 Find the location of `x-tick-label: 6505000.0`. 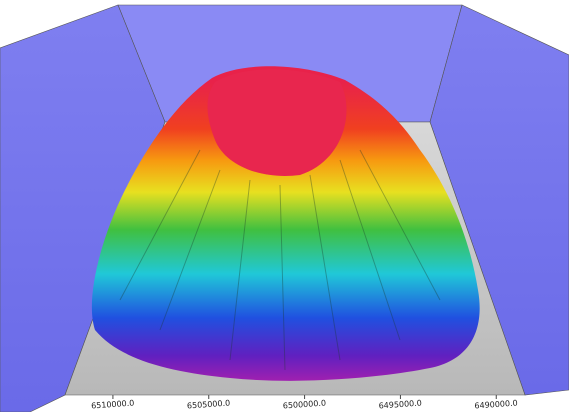

x-tick-label: 6505000.0 is located at coordinates (209, 405).